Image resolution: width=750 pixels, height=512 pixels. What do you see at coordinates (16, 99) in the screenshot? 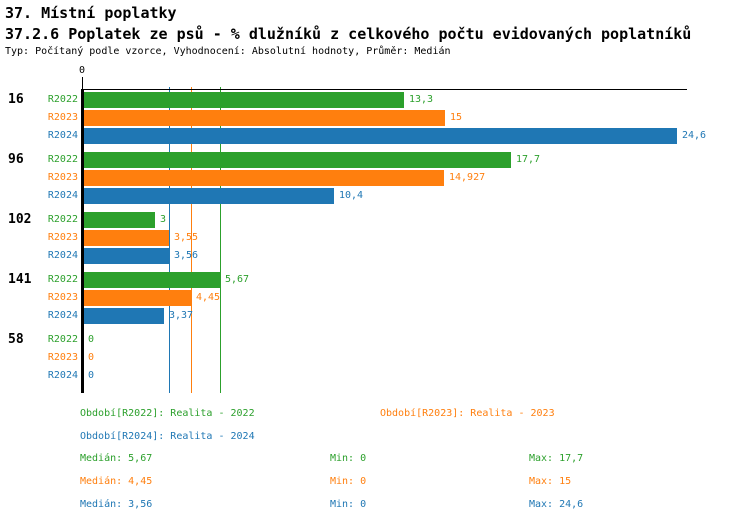
I see `category-label: 16` at bounding box center [16, 99].